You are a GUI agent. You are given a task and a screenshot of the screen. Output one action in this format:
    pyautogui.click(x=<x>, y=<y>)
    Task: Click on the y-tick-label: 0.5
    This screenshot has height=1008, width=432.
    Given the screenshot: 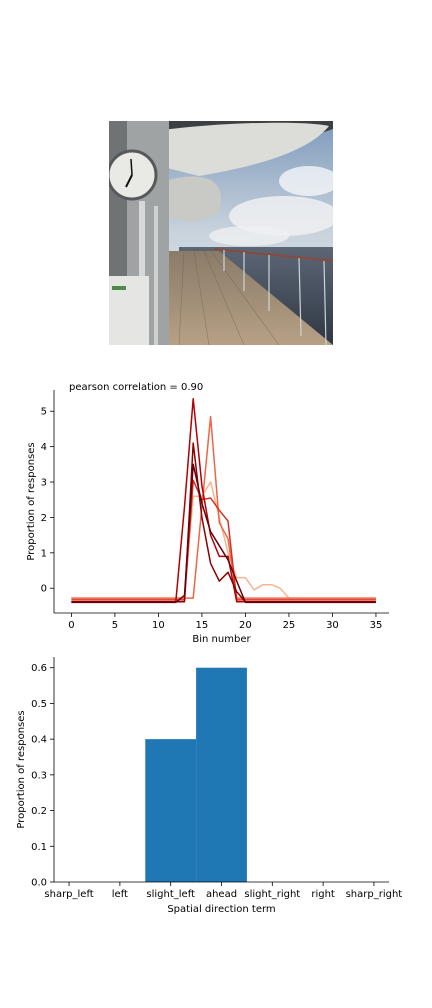 What is the action you would take?
    pyautogui.click(x=39, y=704)
    